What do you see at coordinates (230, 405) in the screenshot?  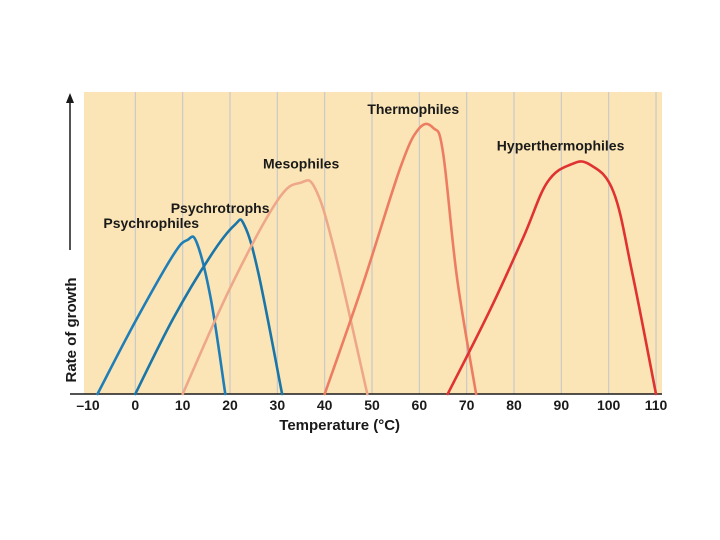 I see `x-tick-label: 20` at bounding box center [230, 405].